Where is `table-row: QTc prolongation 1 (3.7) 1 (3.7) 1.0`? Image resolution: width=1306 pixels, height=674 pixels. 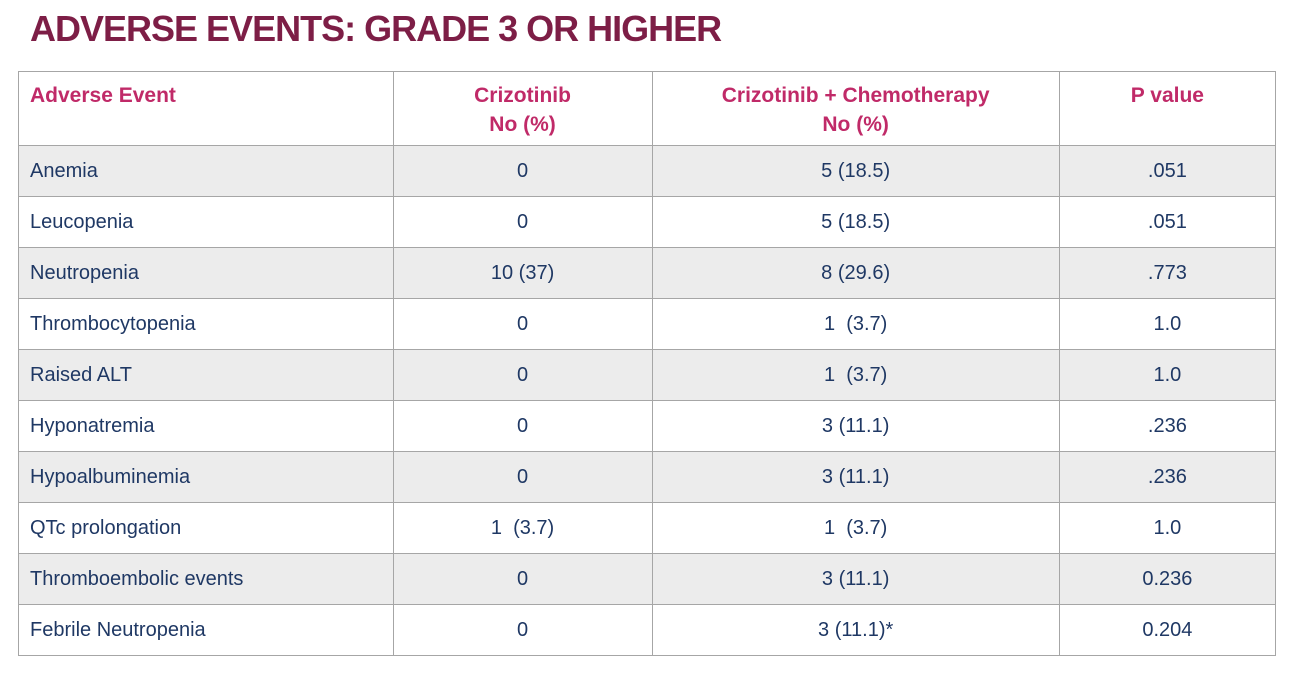
table-row: QTc prolongation 1 (3.7) 1 (3.7) 1.0 is located at coordinates (647, 528).